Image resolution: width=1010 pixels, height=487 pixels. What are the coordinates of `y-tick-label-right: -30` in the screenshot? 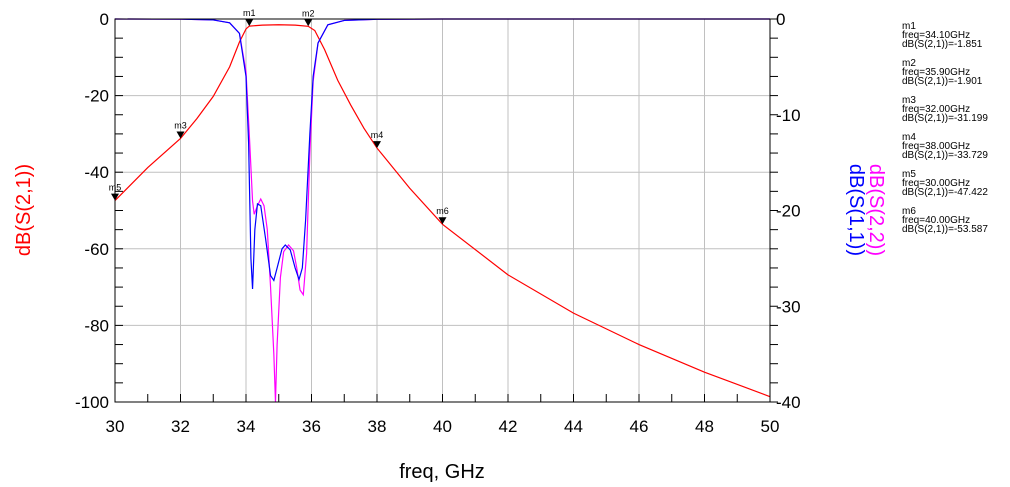 It's located at (788, 306).